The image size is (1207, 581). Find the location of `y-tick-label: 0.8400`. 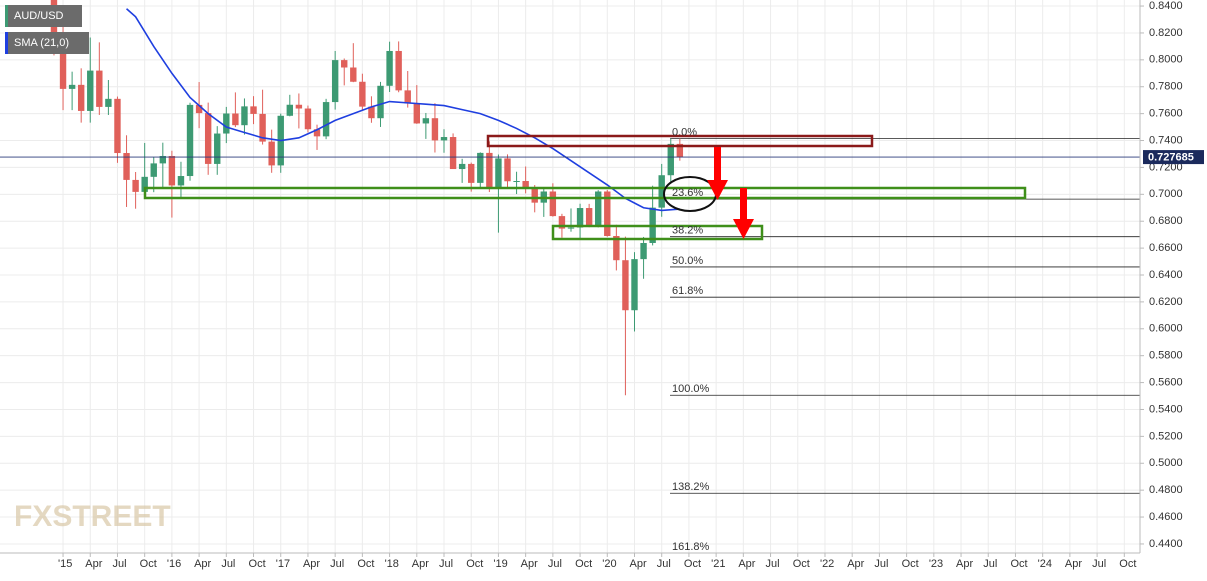

y-tick-label: 0.8400 is located at coordinates (1166, 6).